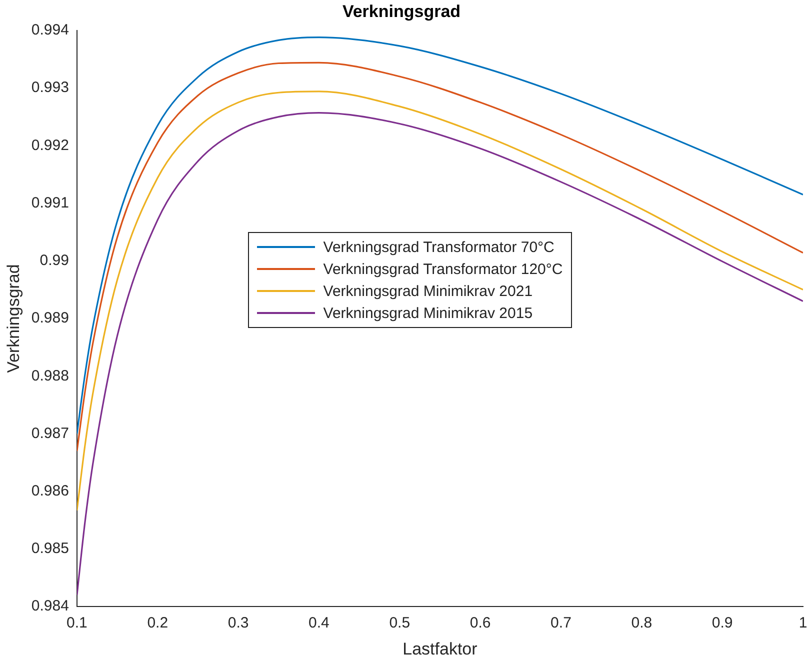 The height and width of the screenshot is (664, 811). Describe the element at coordinates (428, 313) in the screenshot. I see `legend-label: Verkningsgrad Minimikrav 2015` at that location.